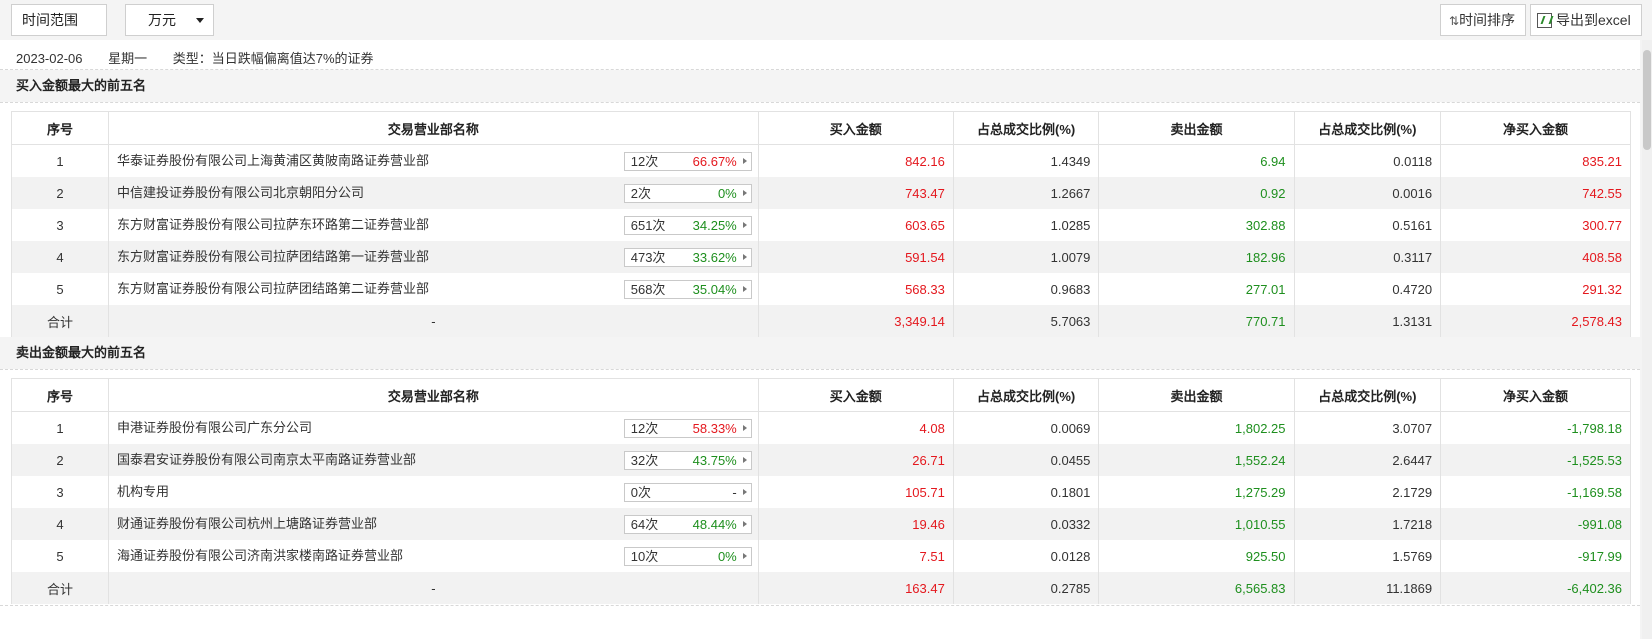  Describe the element at coordinates (60, 524) in the screenshot. I see `row-number: 4` at that location.